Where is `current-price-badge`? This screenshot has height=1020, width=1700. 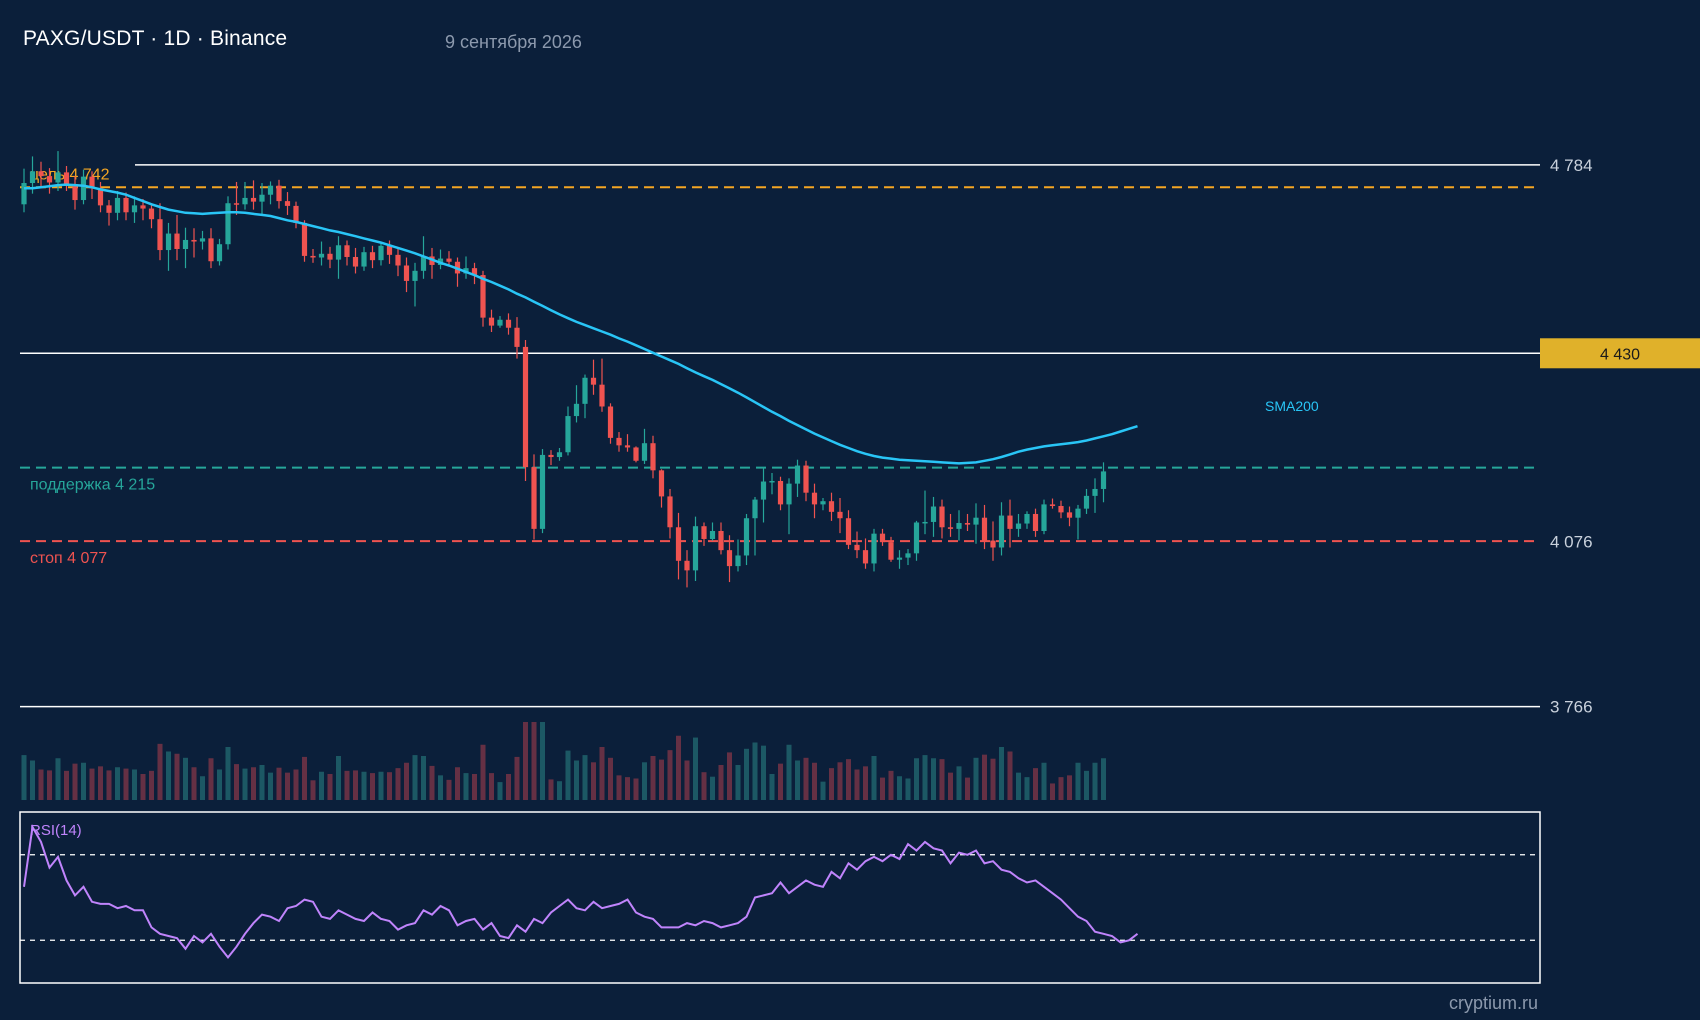
current-price-badge is located at coordinates (1620, 353).